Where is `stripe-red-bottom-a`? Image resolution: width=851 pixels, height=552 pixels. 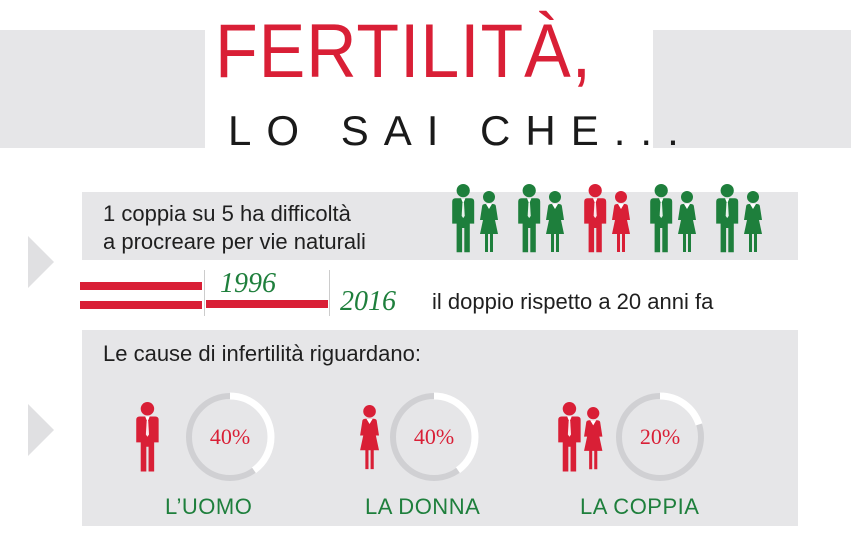 stripe-red-bottom-a is located at coordinates (141, 305).